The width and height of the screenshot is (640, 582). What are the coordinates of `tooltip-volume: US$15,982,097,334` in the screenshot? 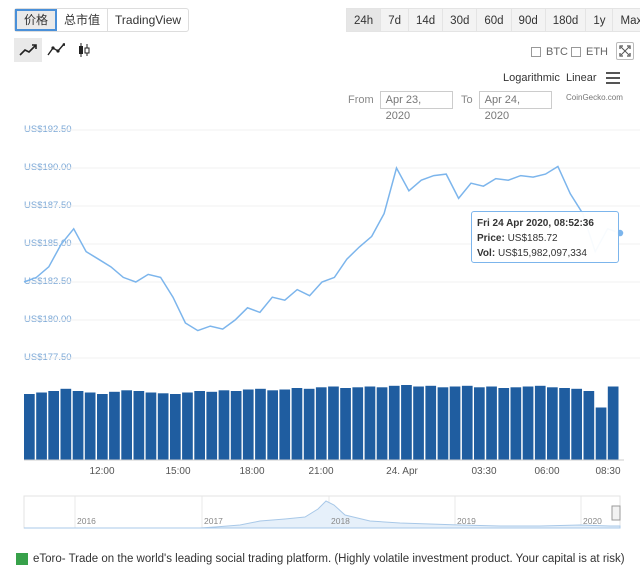 It's located at (542, 253).